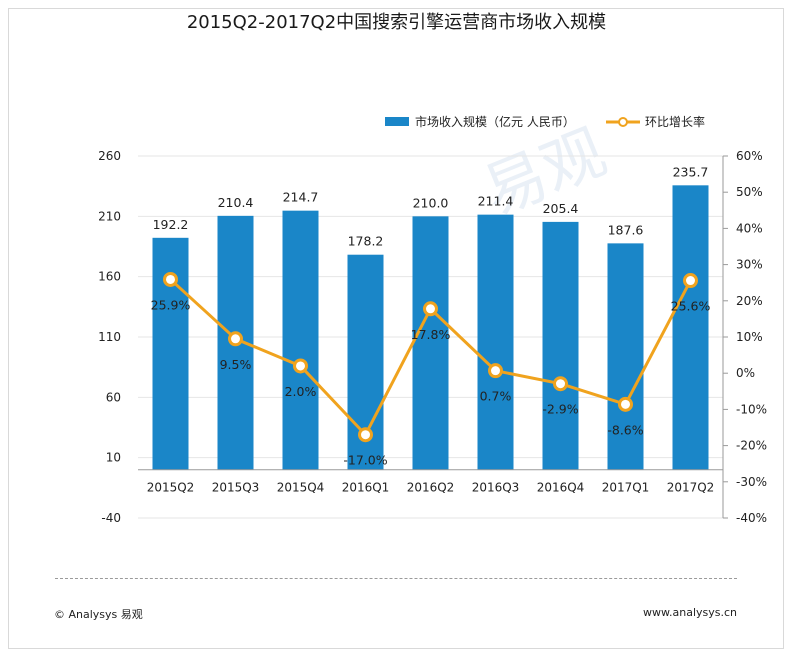 This screenshot has height=656, width=793. What do you see at coordinates (749, 156) in the screenshot?
I see `y-right-tick-label: 60%` at bounding box center [749, 156].